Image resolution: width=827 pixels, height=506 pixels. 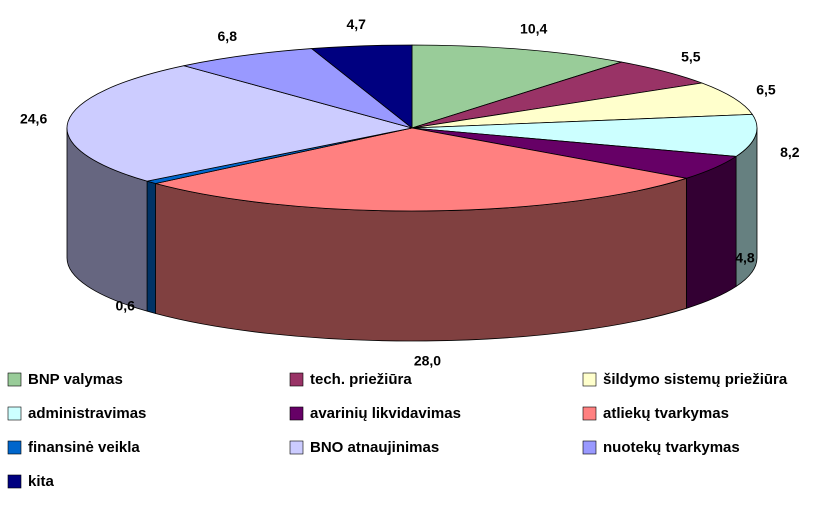 I want to click on legend-label: finansinė veikla, so click(x=84, y=447).